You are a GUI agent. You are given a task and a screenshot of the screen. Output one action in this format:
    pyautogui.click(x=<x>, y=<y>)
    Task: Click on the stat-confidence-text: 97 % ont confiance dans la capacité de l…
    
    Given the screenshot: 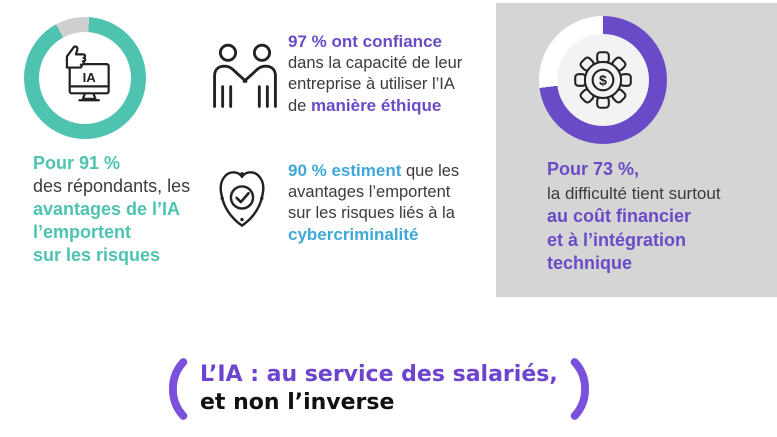 What is the action you would take?
    pyautogui.click(x=375, y=74)
    